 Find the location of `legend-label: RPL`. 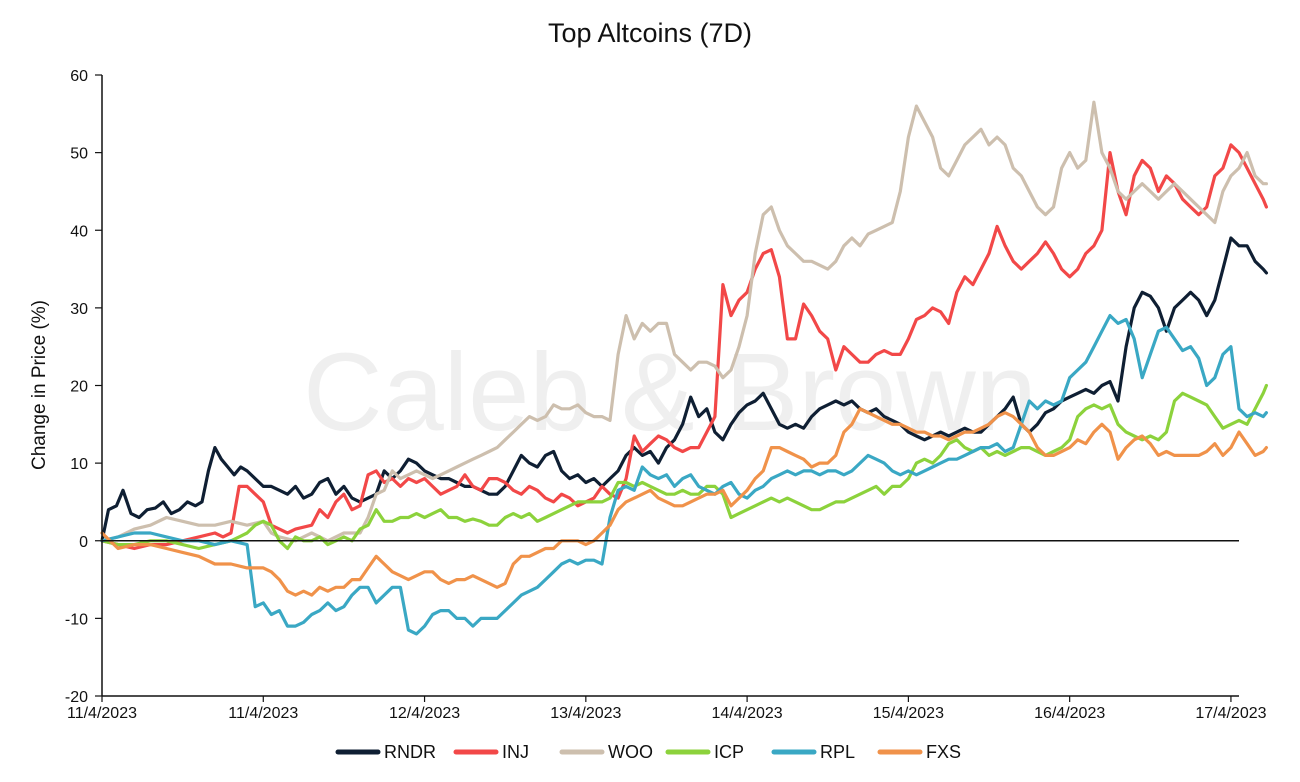

legend-label: RPL is located at coordinates (837, 752).